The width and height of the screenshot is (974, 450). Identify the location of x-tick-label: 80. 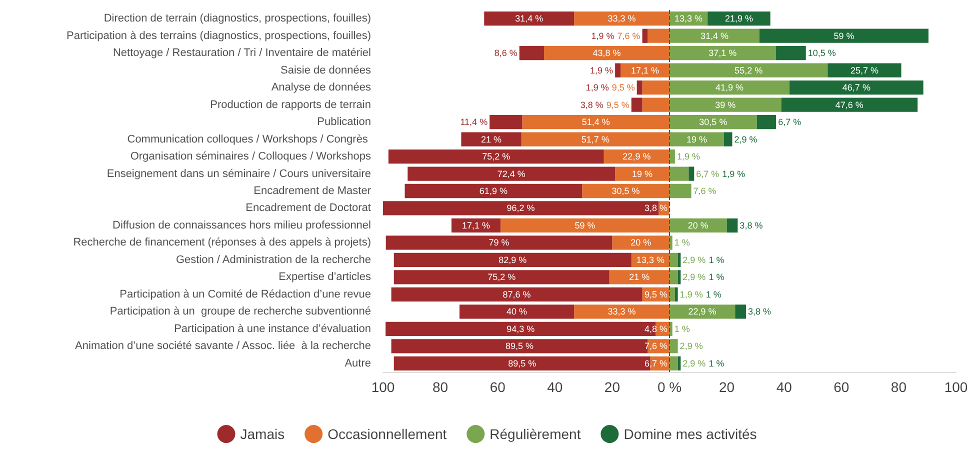
(898, 387).